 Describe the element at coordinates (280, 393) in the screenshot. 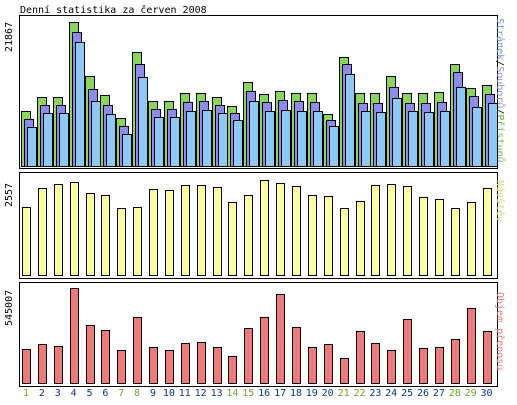

I see `day-label-17: 17` at that location.